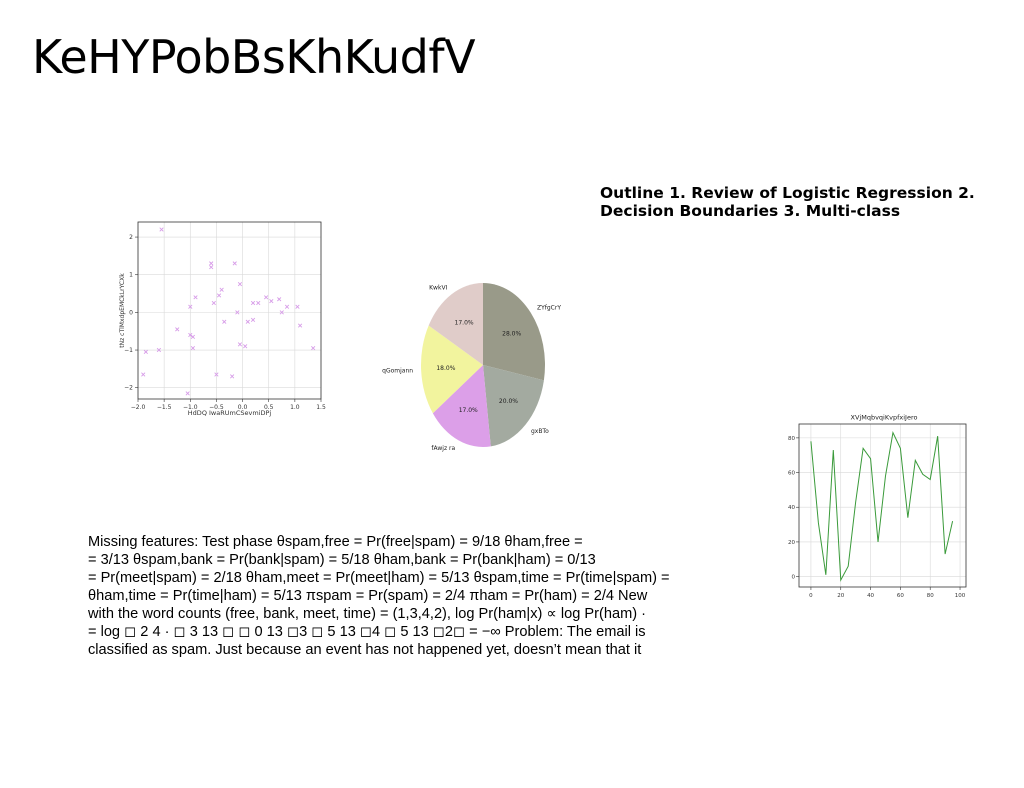 The image size is (1024, 788). I want to click on scatter-y-axis-label: tNz cTlMxdpEMCkLrYCXk, so click(122, 310).